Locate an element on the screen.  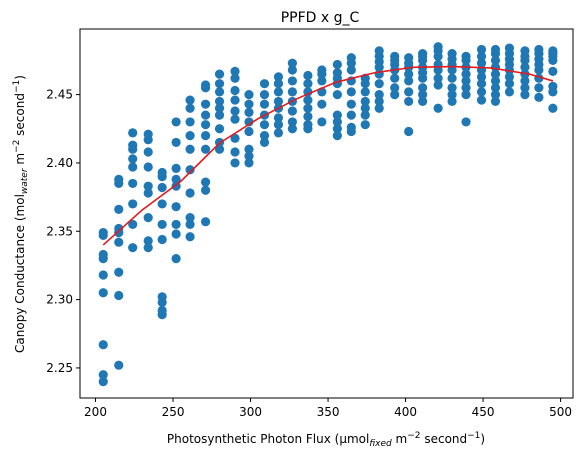
x-tick-label: 450 is located at coordinates (483, 412).